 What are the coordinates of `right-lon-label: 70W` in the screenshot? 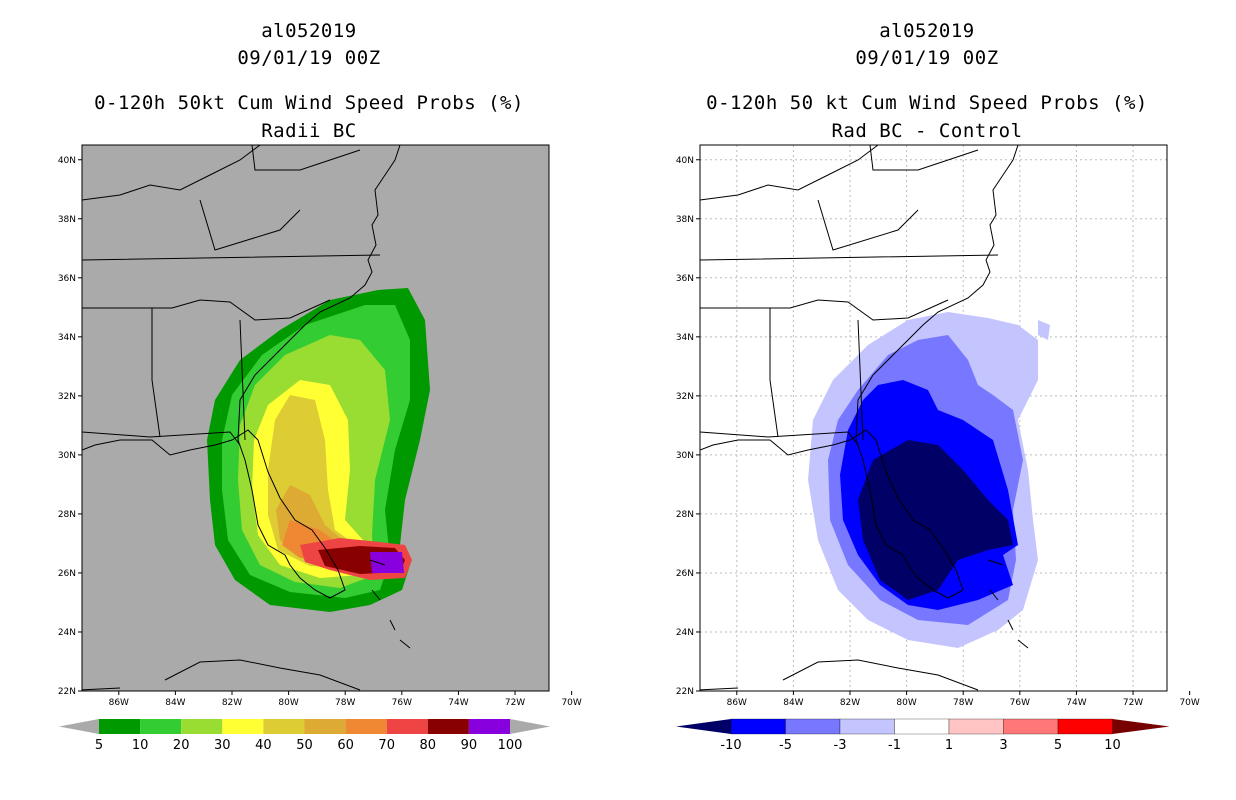 It's located at (1189, 703).